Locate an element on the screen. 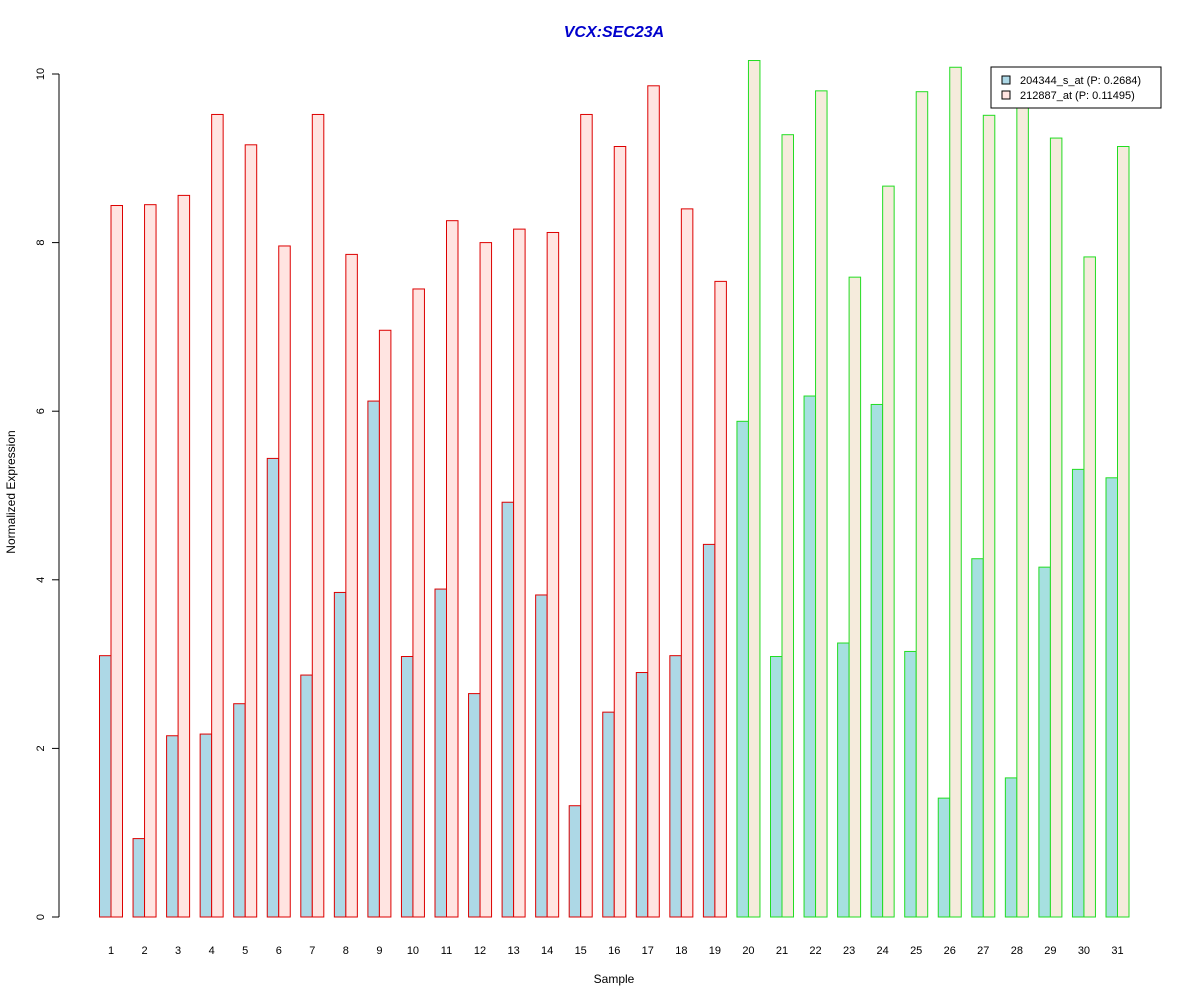 The height and width of the screenshot is (1000, 1200). x-tick-label: 13 is located at coordinates (513, 951).